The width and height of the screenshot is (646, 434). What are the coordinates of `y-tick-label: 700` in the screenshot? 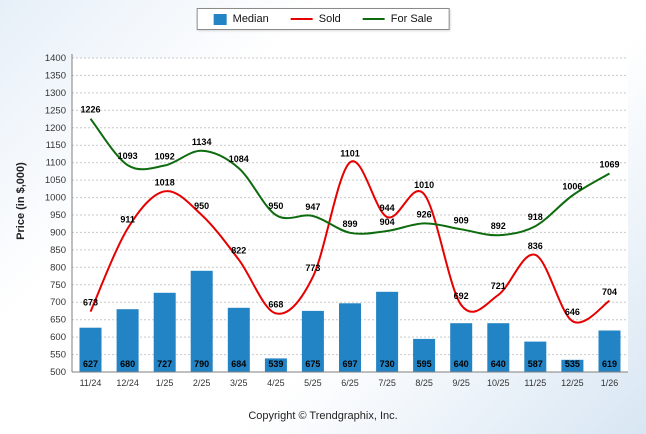 It's located at (58, 302).